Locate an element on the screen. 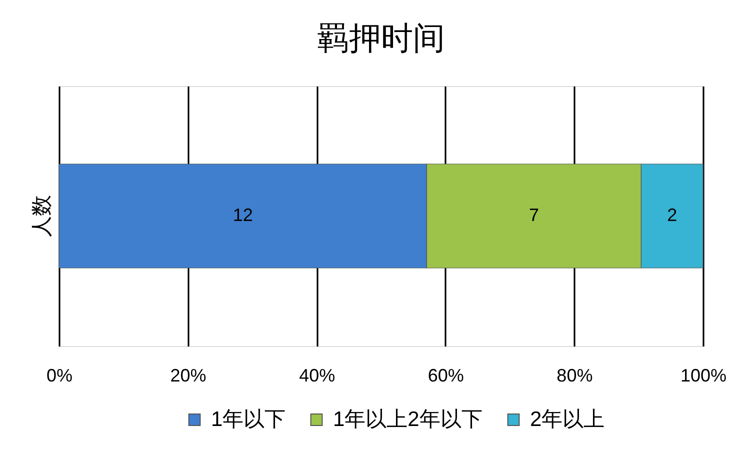  legend-label: 1年以下 is located at coordinates (248, 419).